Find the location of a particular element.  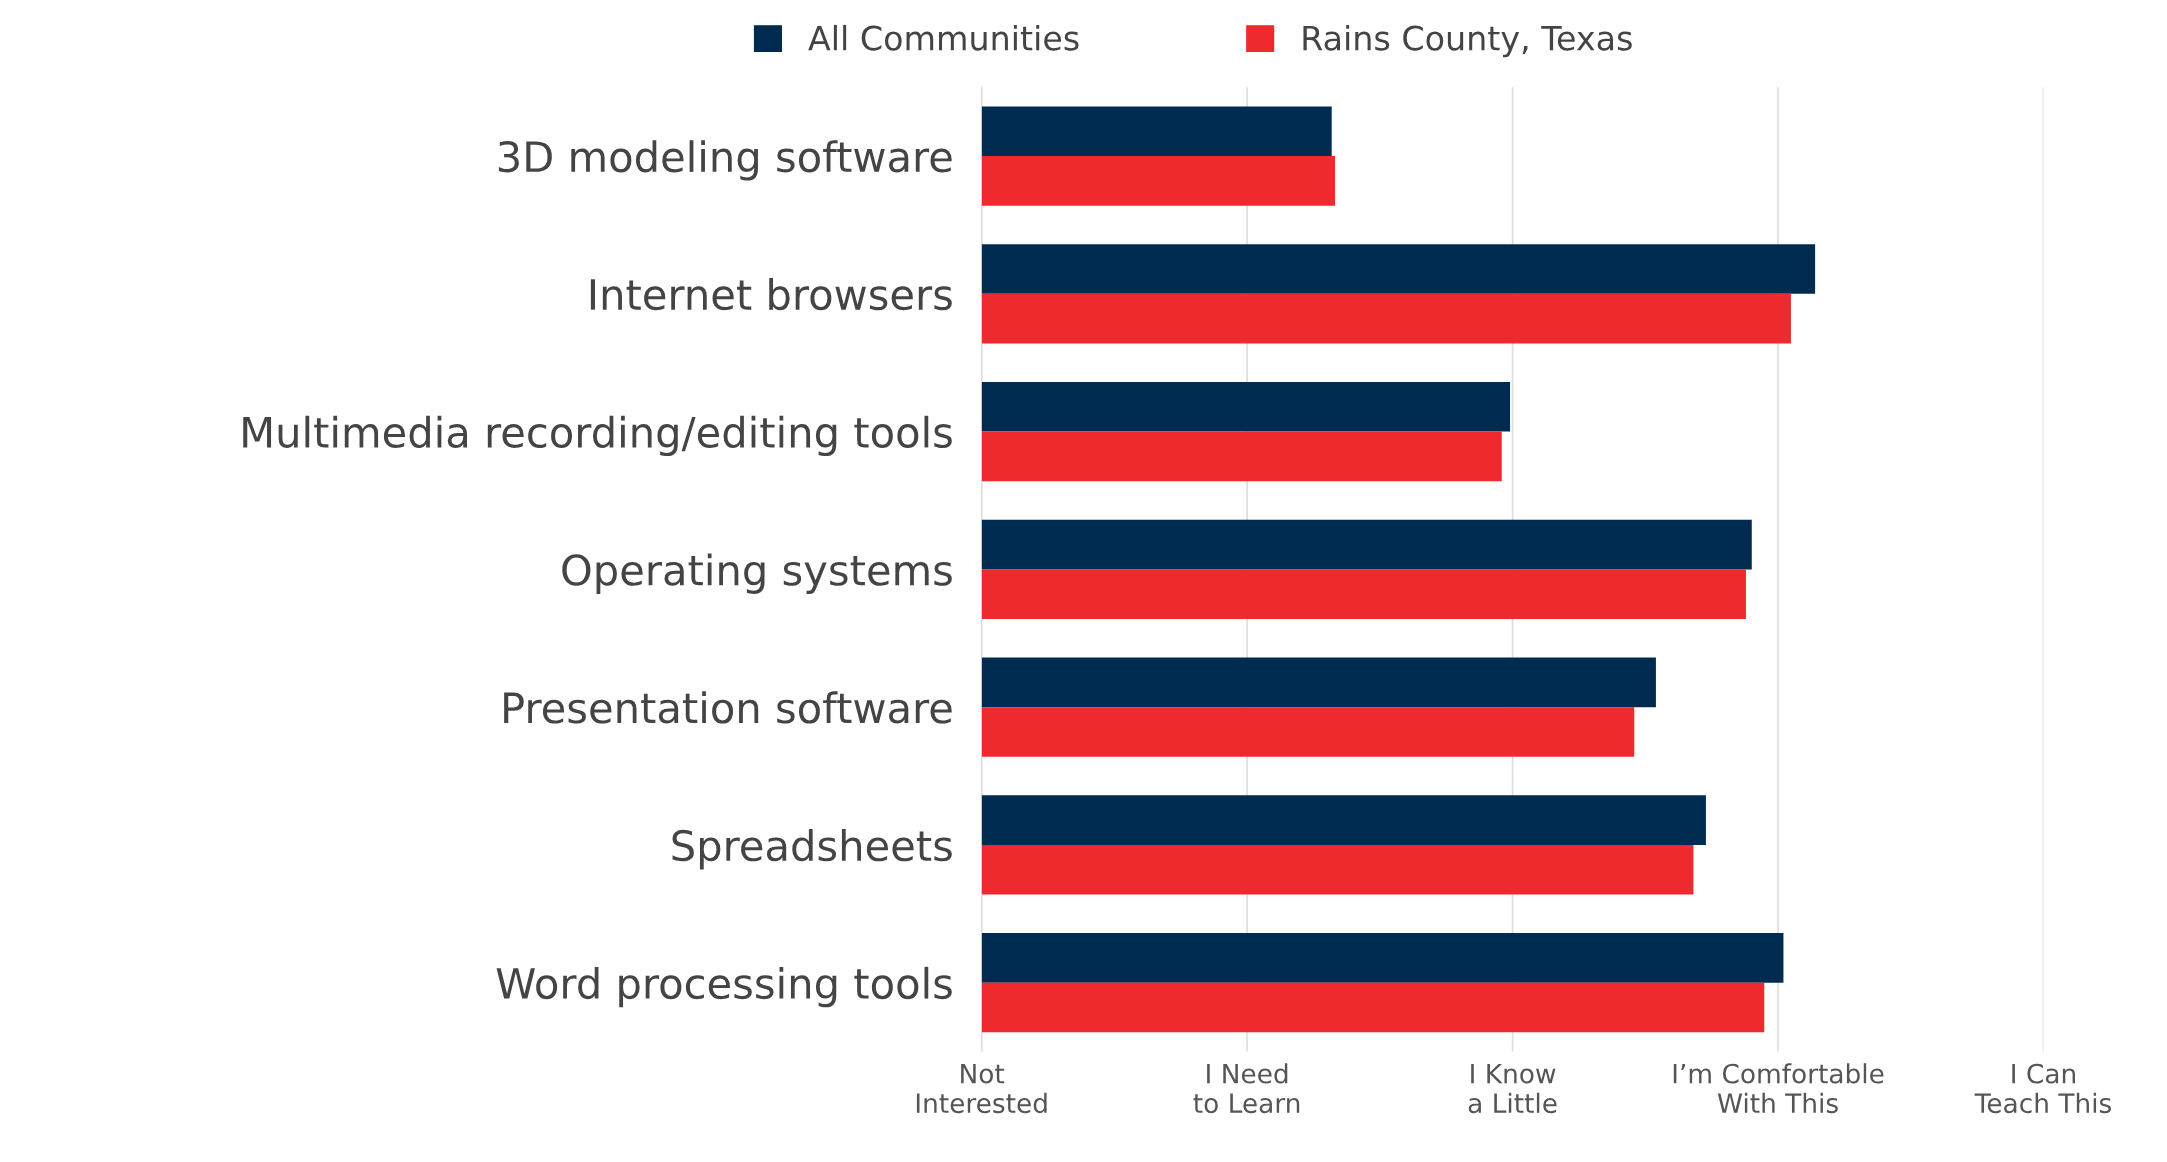

y-tick-label: Presentation software is located at coordinates (728, 707).